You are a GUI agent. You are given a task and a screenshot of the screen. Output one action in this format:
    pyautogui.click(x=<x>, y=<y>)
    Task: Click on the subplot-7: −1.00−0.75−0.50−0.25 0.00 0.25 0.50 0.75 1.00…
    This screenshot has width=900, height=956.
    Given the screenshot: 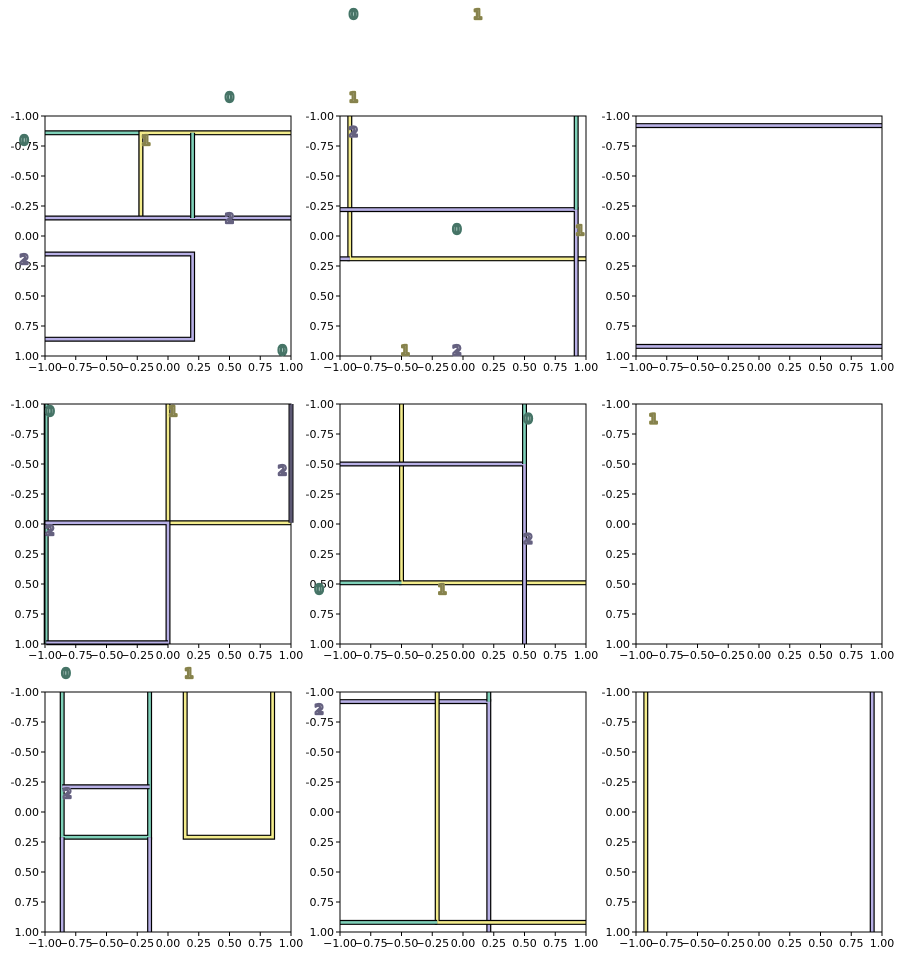 What is the action you would take?
    pyautogui.click(x=157, y=808)
    